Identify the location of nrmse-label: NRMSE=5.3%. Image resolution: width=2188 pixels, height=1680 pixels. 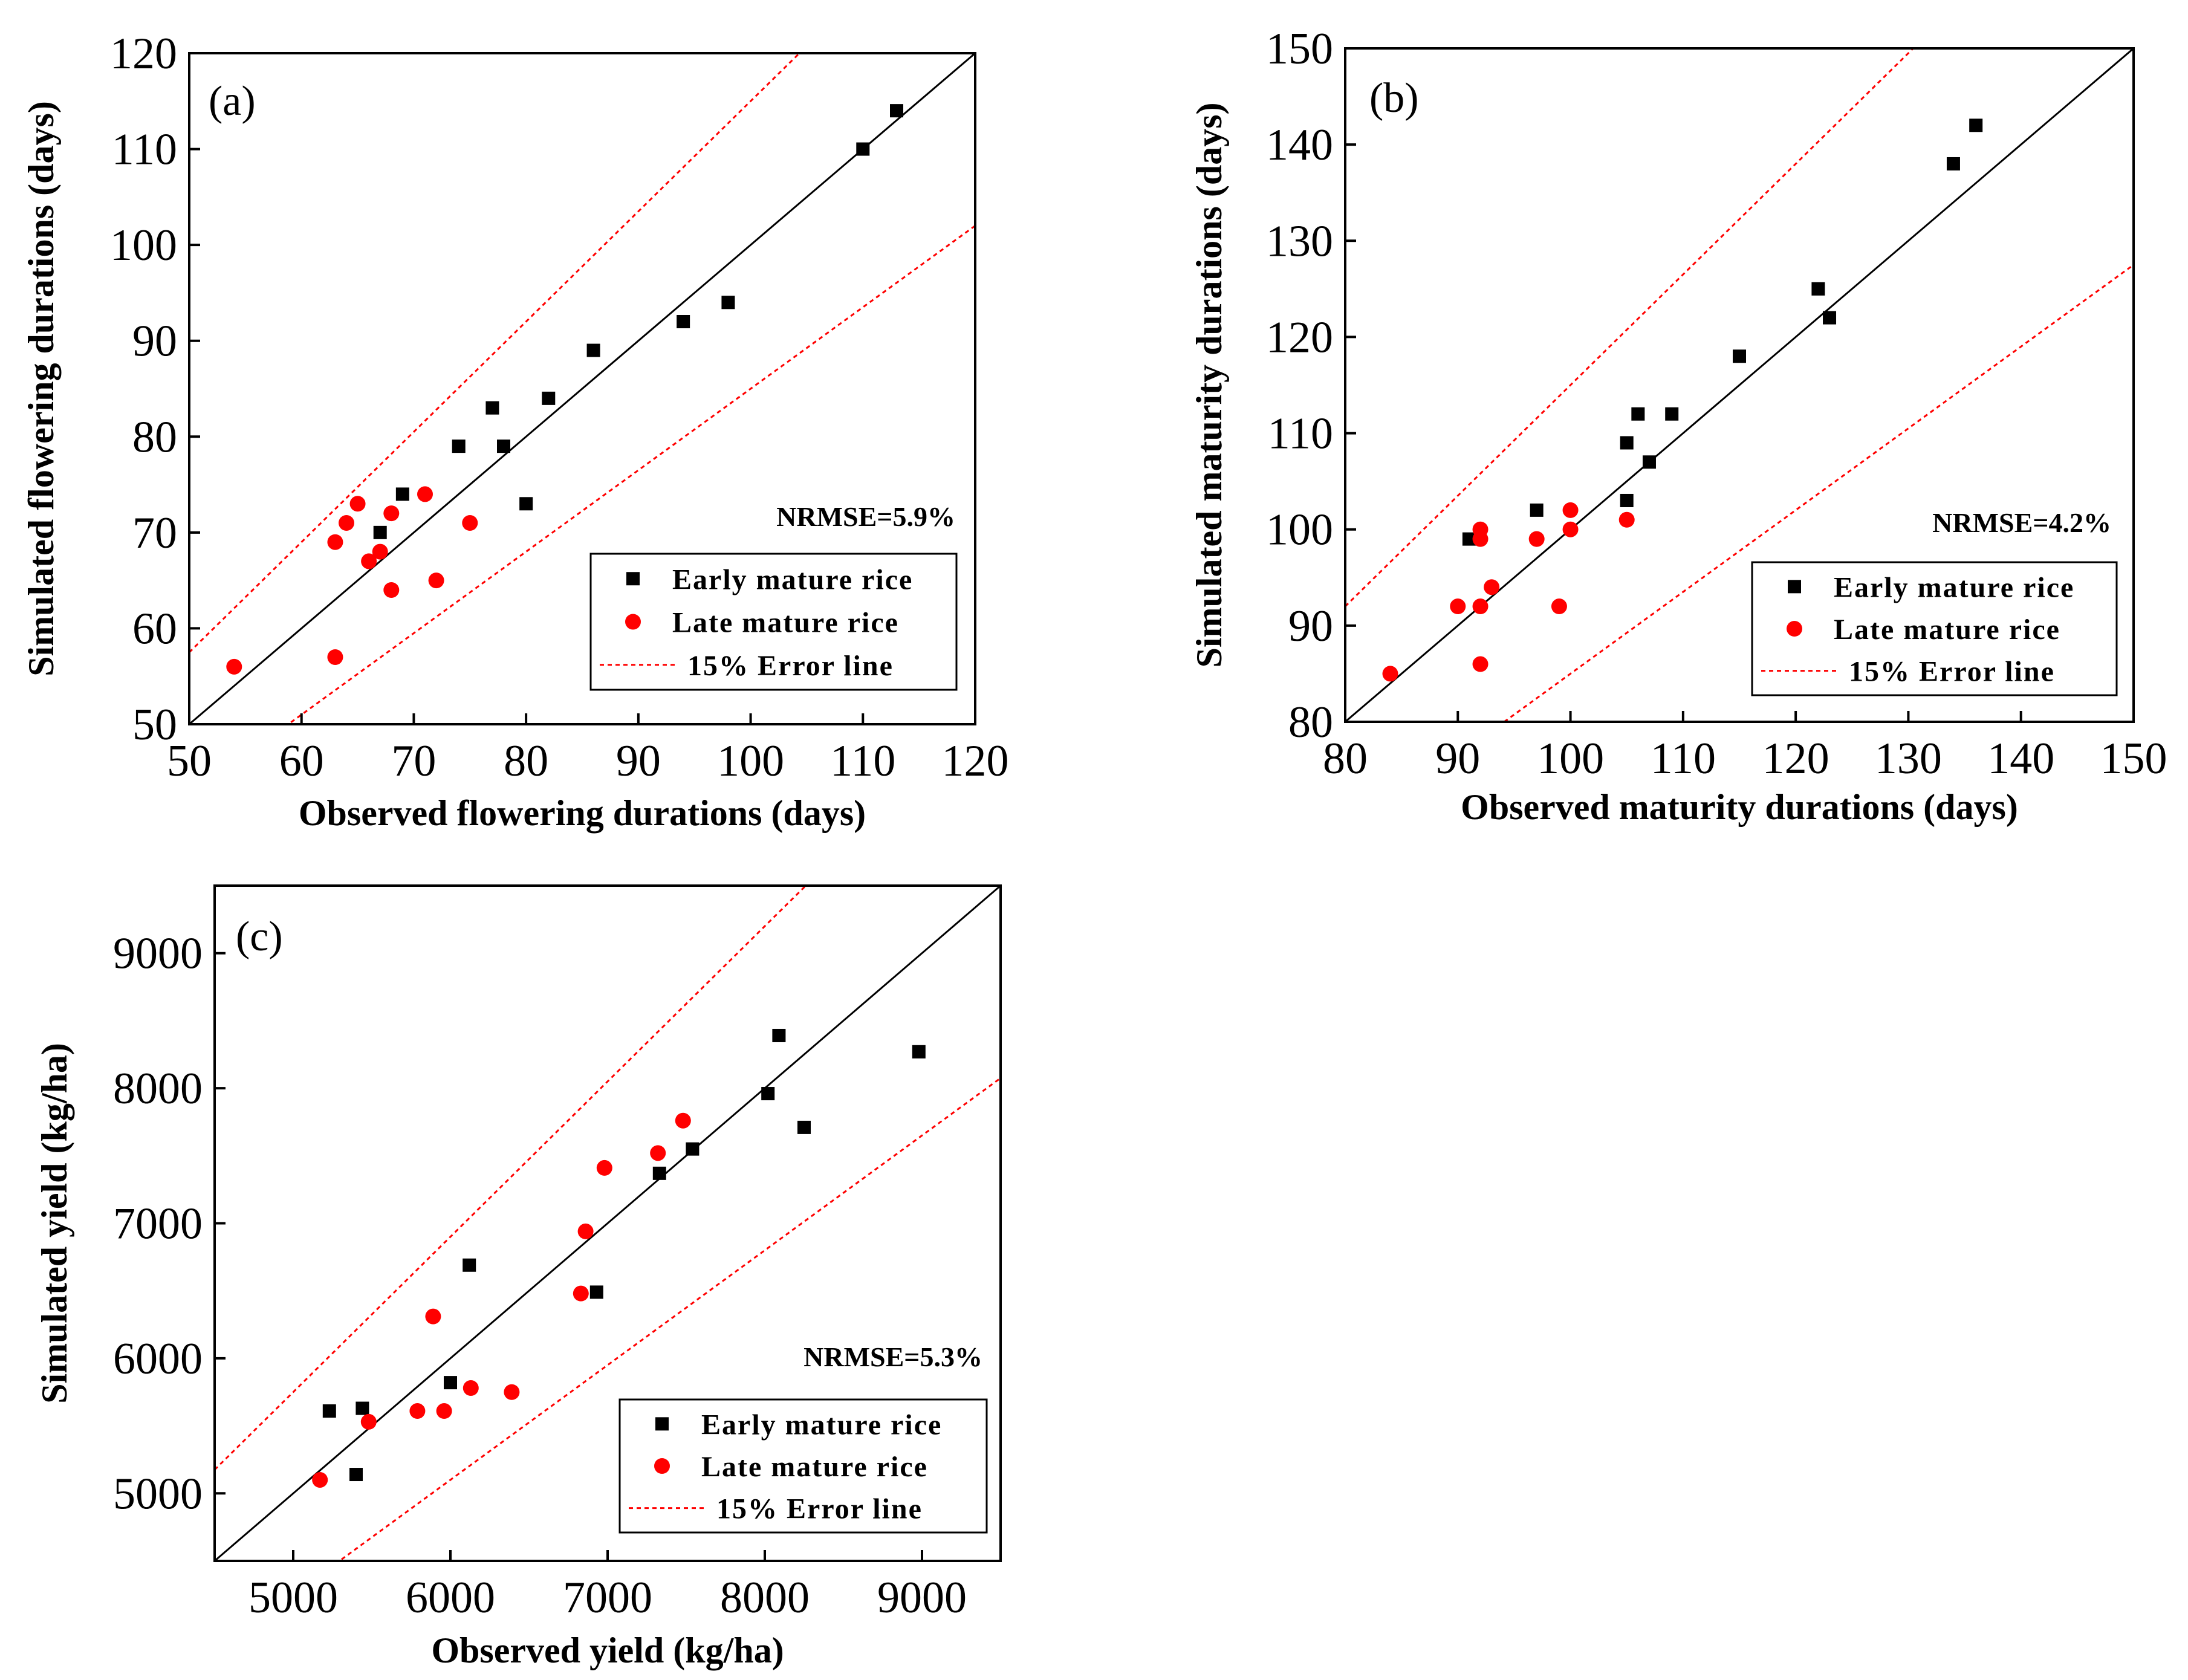
(892, 1356).